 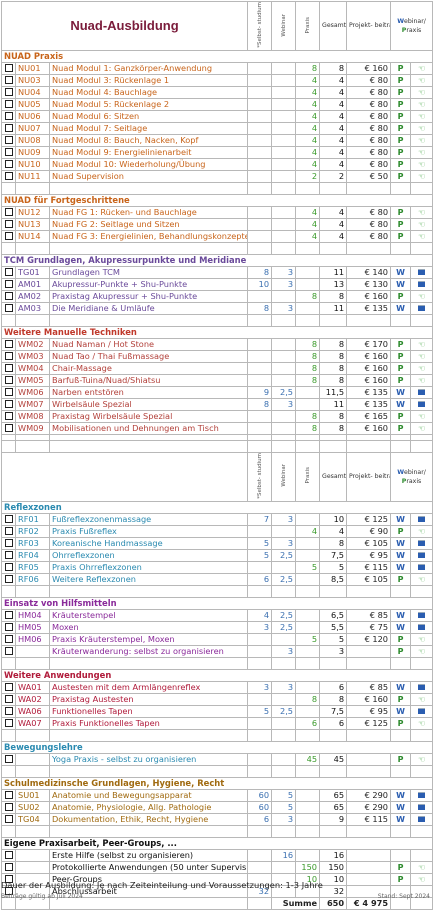 I want to click on section-title: Bewegungslehre, so click(x=216, y=747).